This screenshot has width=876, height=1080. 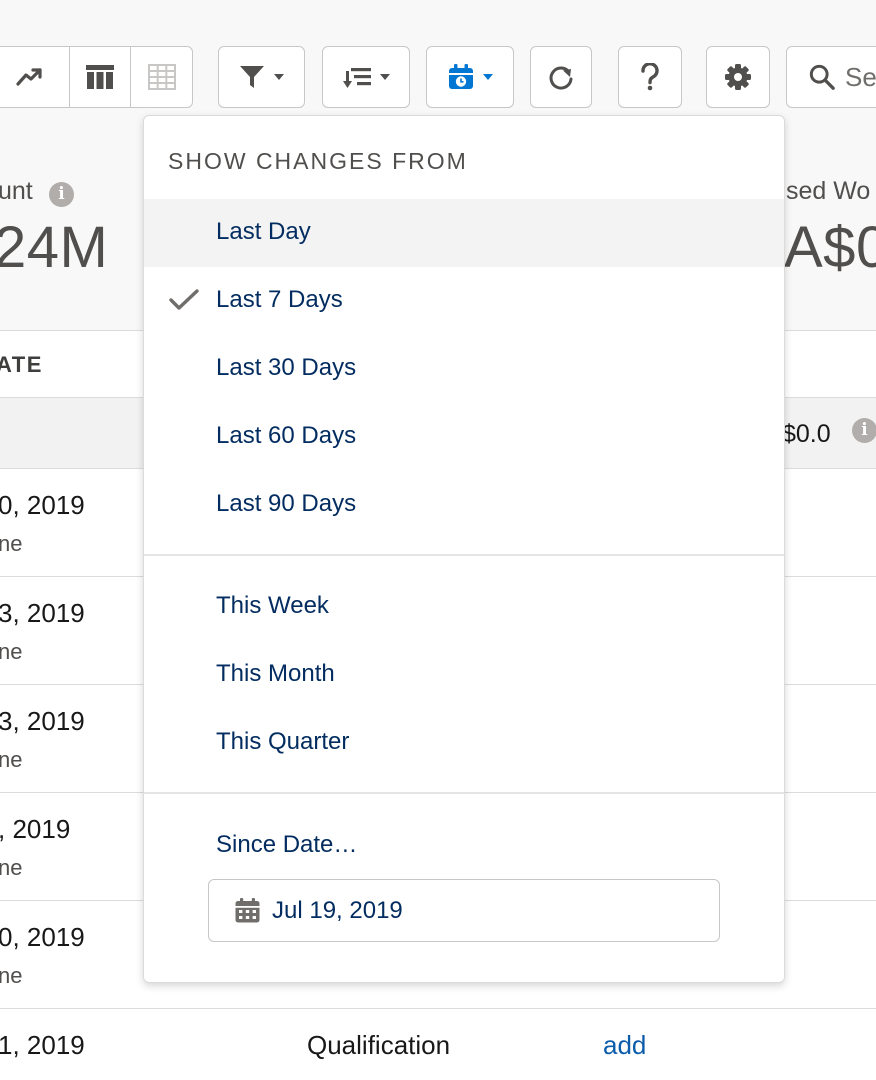 I want to click on refresh-icon, so click(x=561, y=78).